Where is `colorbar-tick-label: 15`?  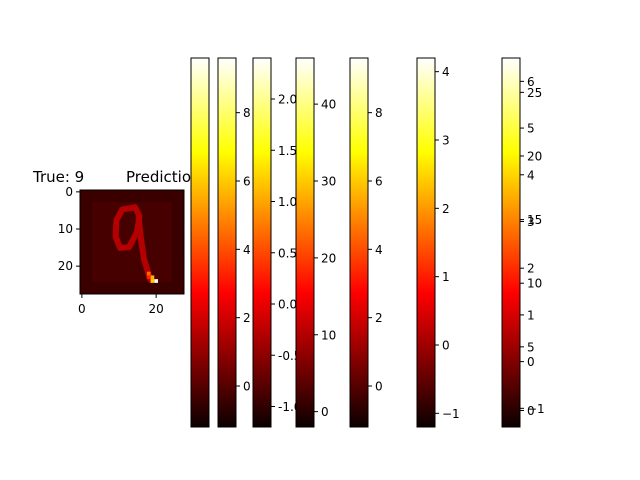 colorbar-tick-label: 15 is located at coordinates (534, 220).